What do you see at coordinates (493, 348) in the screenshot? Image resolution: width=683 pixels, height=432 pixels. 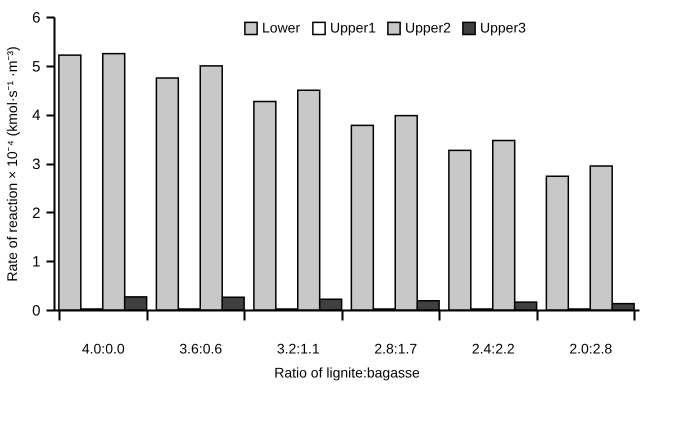 I see `x-tick-label: 2.4:2.2` at bounding box center [493, 348].